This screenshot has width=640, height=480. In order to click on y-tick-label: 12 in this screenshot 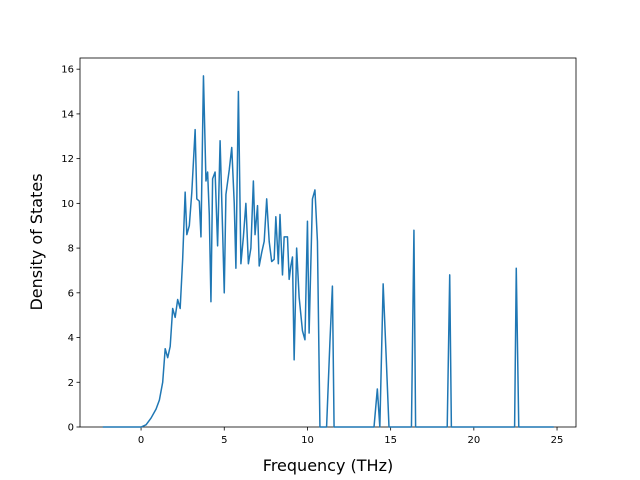, I will do `click(67, 159)`.